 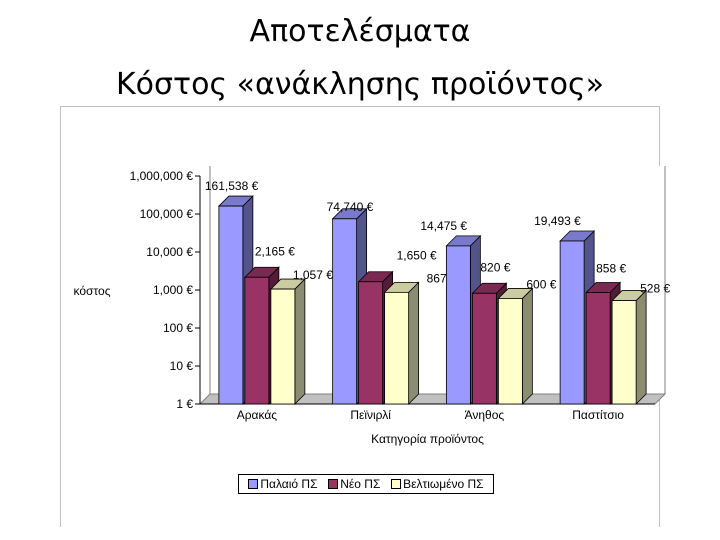 What do you see at coordinates (169, 252) in the screenshot?
I see `y-tick-label: 10,000 €` at bounding box center [169, 252].